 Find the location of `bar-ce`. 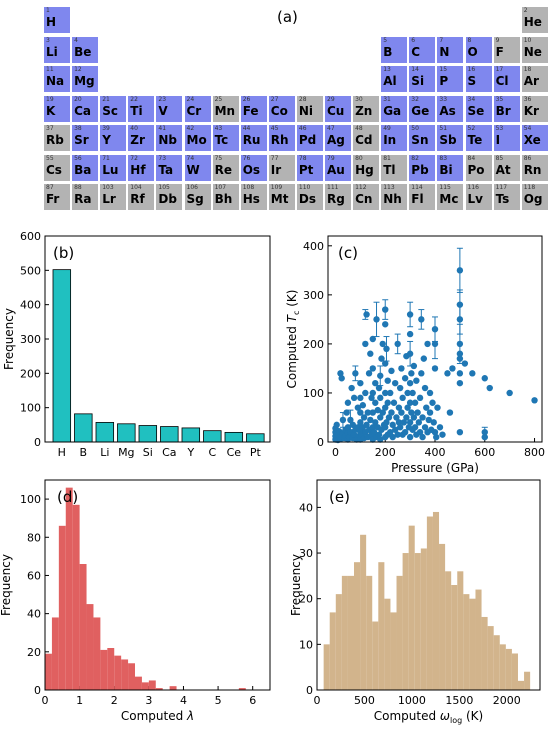

bar-ce is located at coordinates (234, 437).